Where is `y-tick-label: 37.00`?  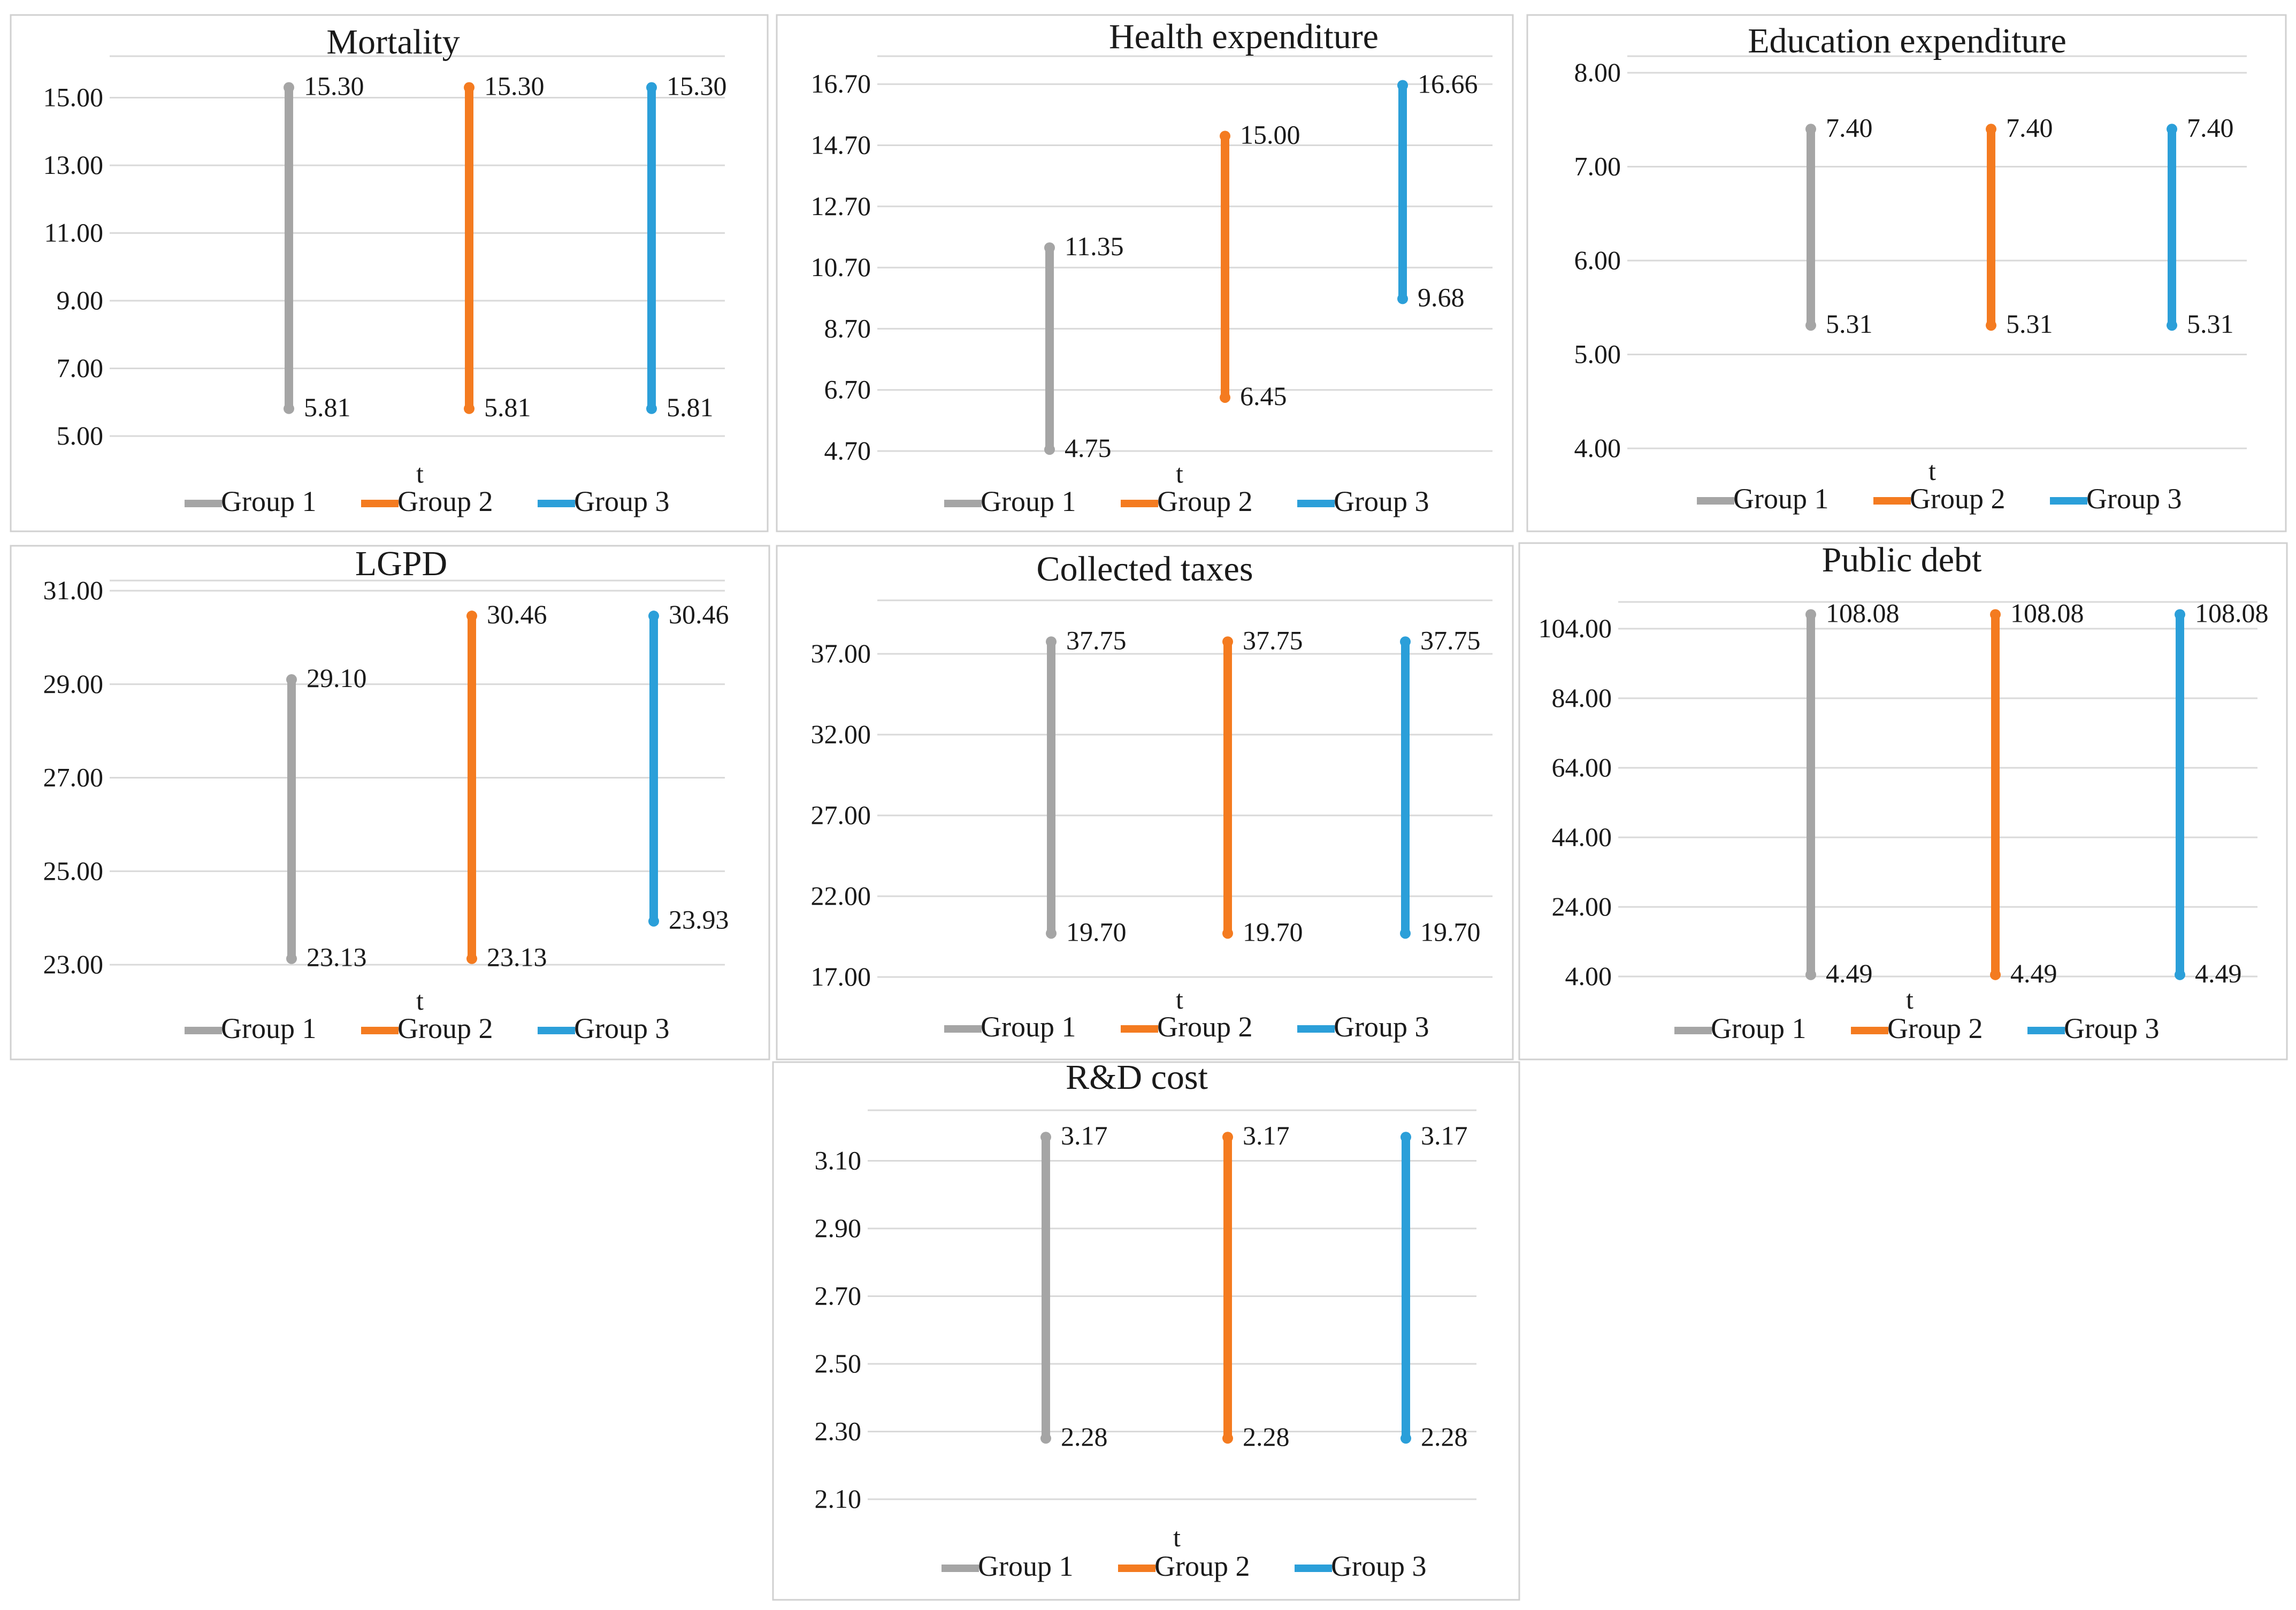
y-tick-label: 37.00 is located at coordinates (841, 653).